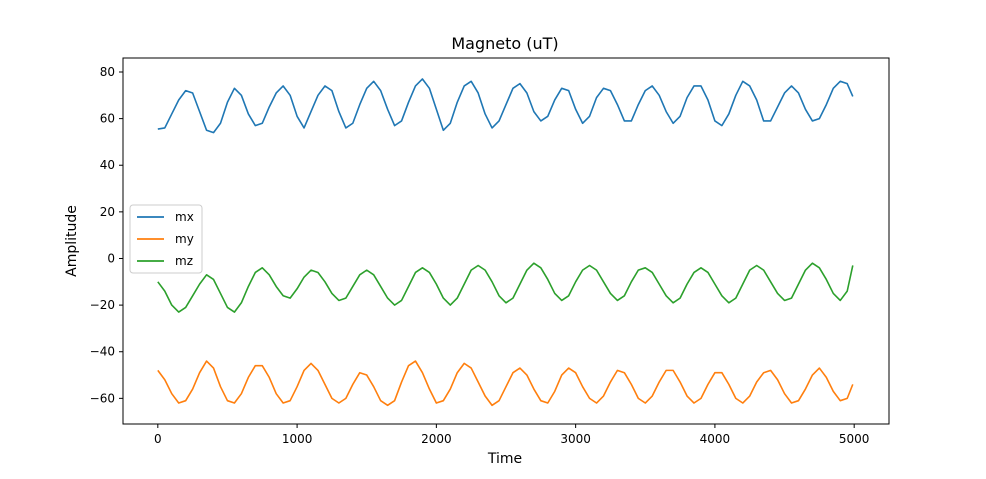  I want to click on y-tick-label: −20, so click(102, 305).